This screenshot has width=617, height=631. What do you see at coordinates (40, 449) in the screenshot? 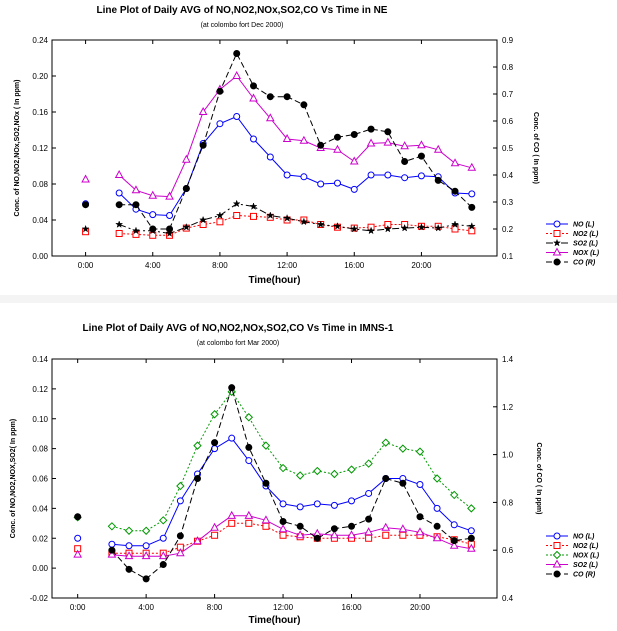
I see `y-tick-label-left: 0.08` at bounding box center [40, 449].